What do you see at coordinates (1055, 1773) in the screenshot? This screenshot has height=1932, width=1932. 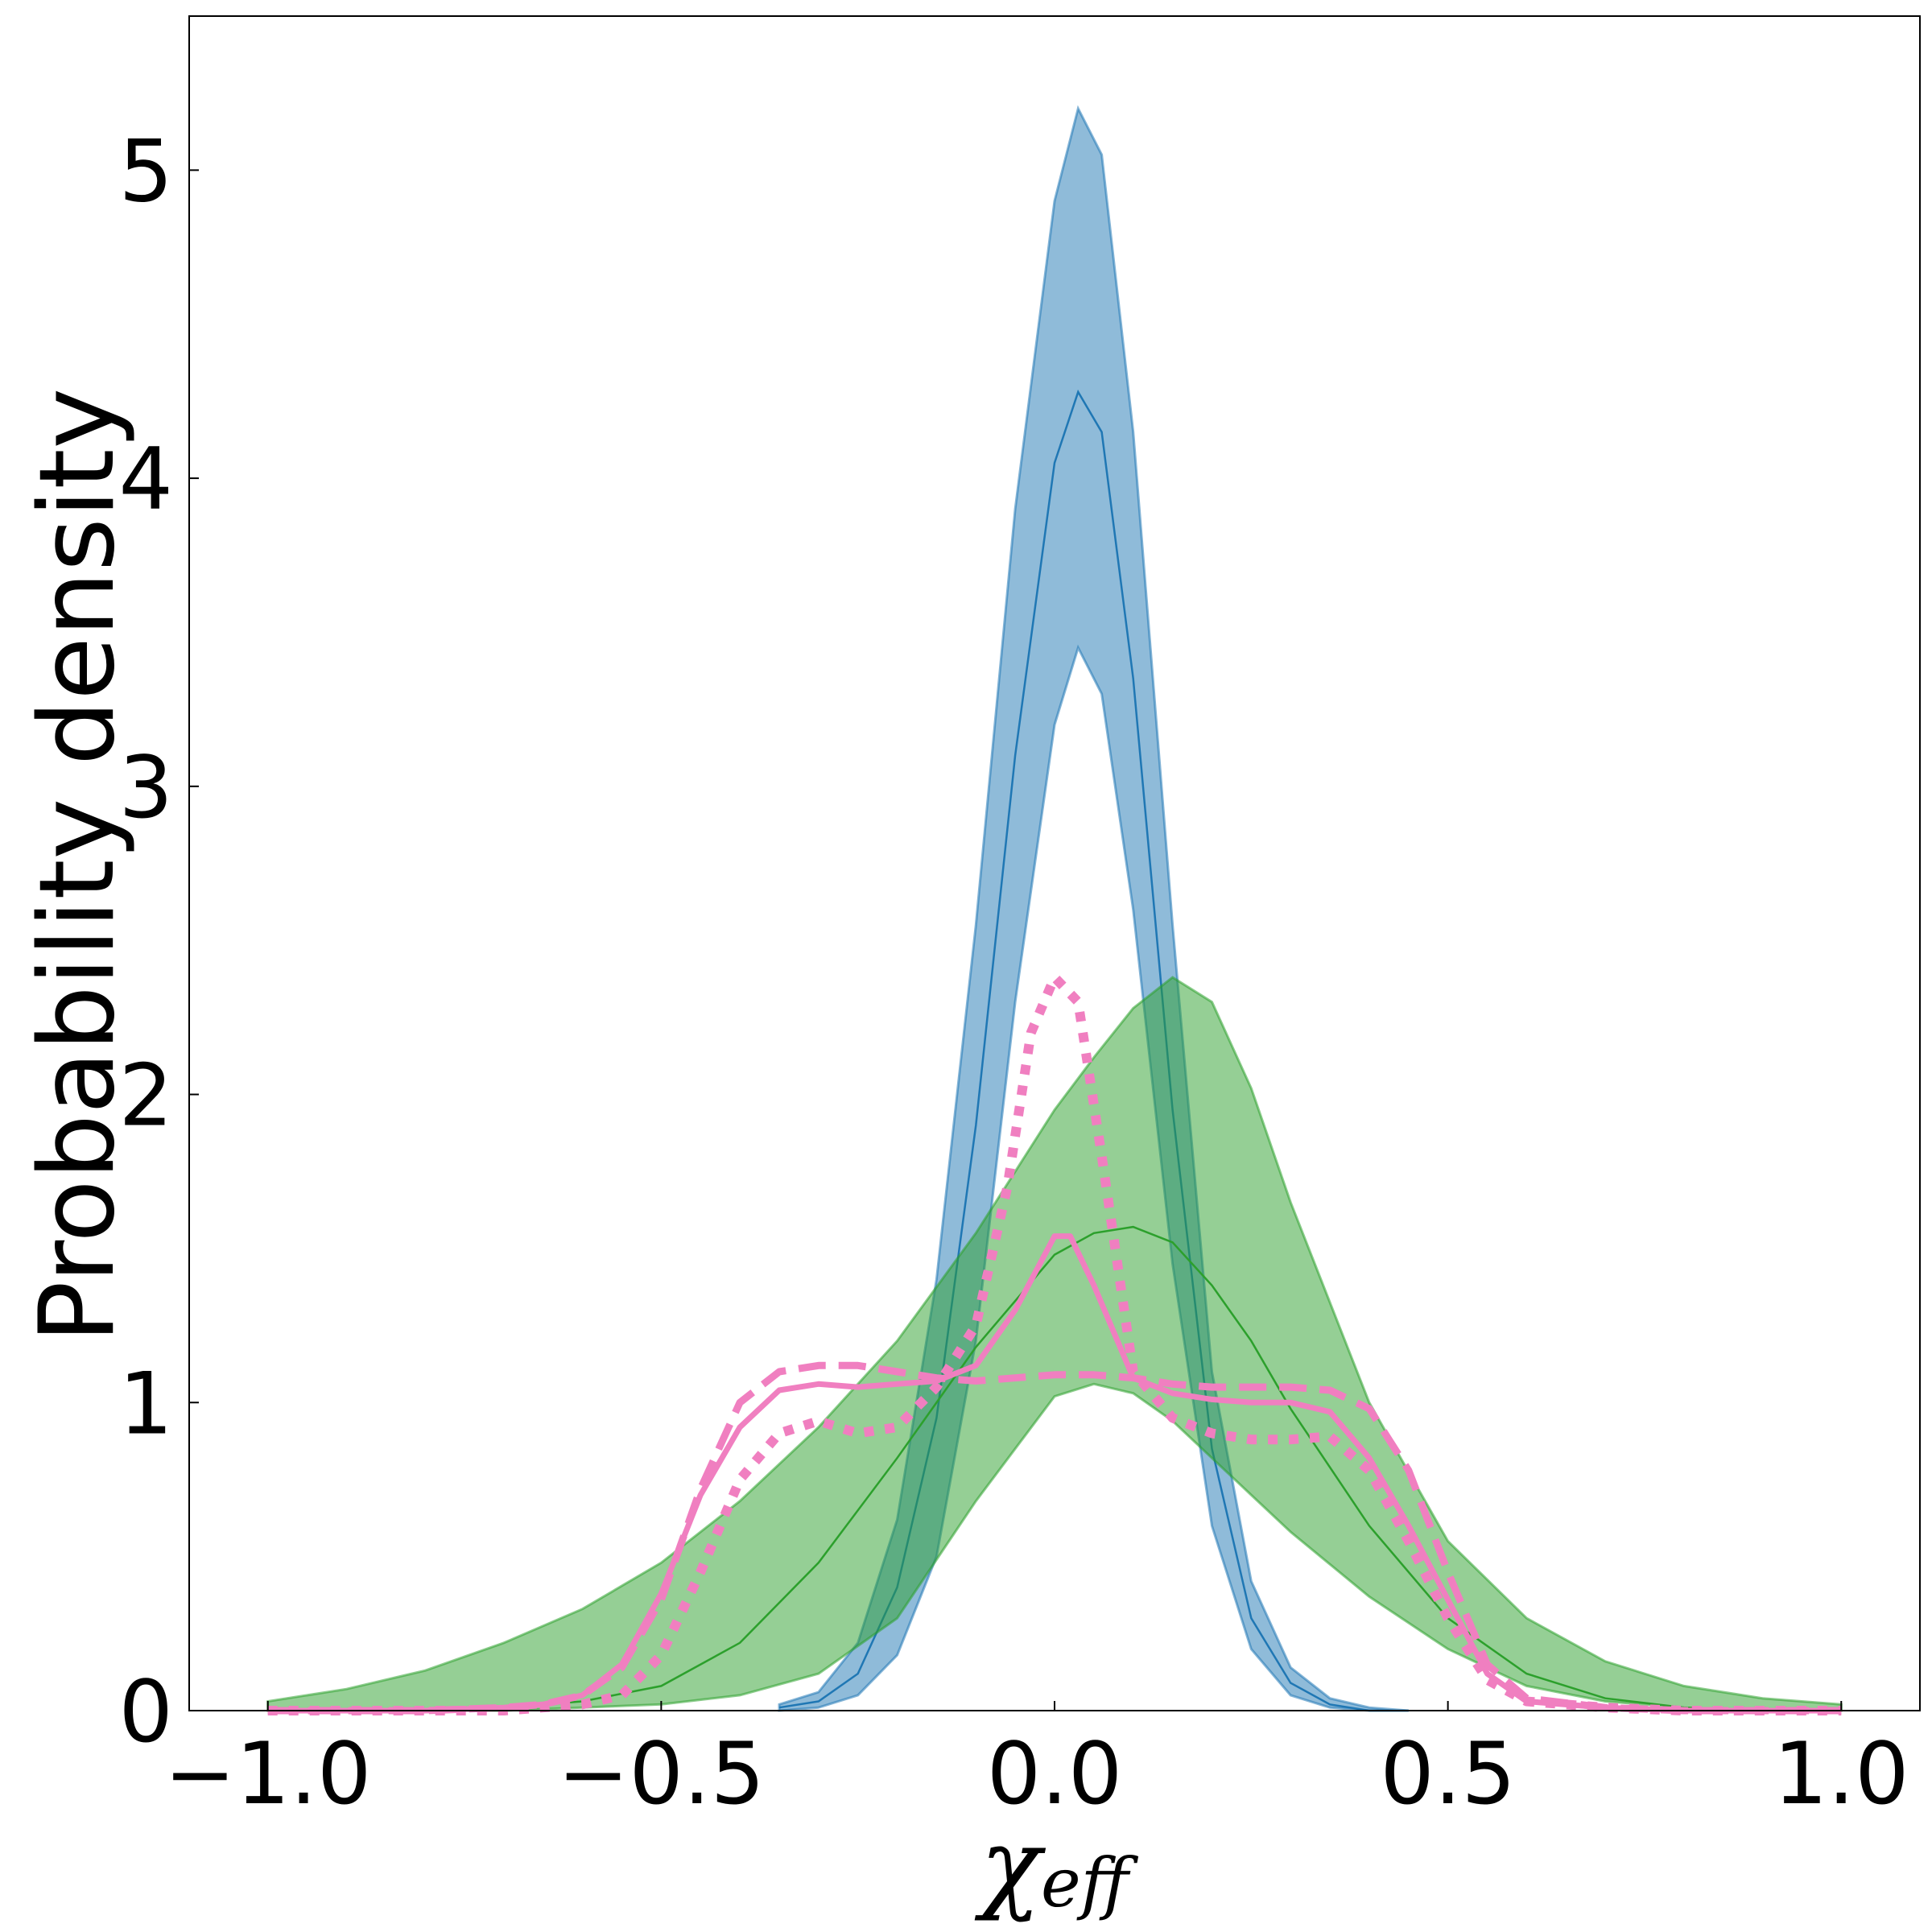 I see `x-tick-label: 0.0` at bounding box center [1055, 1773].